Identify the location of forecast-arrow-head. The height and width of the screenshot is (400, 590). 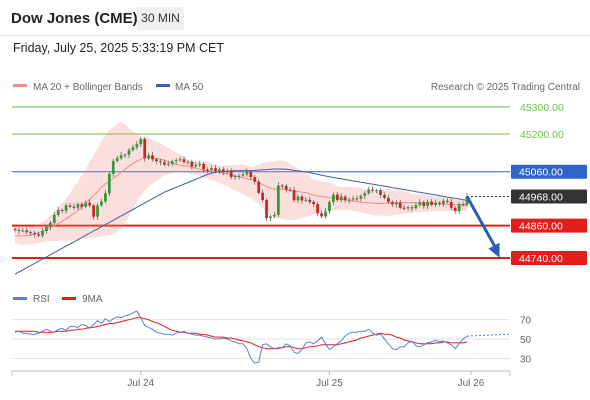
(494, 250).